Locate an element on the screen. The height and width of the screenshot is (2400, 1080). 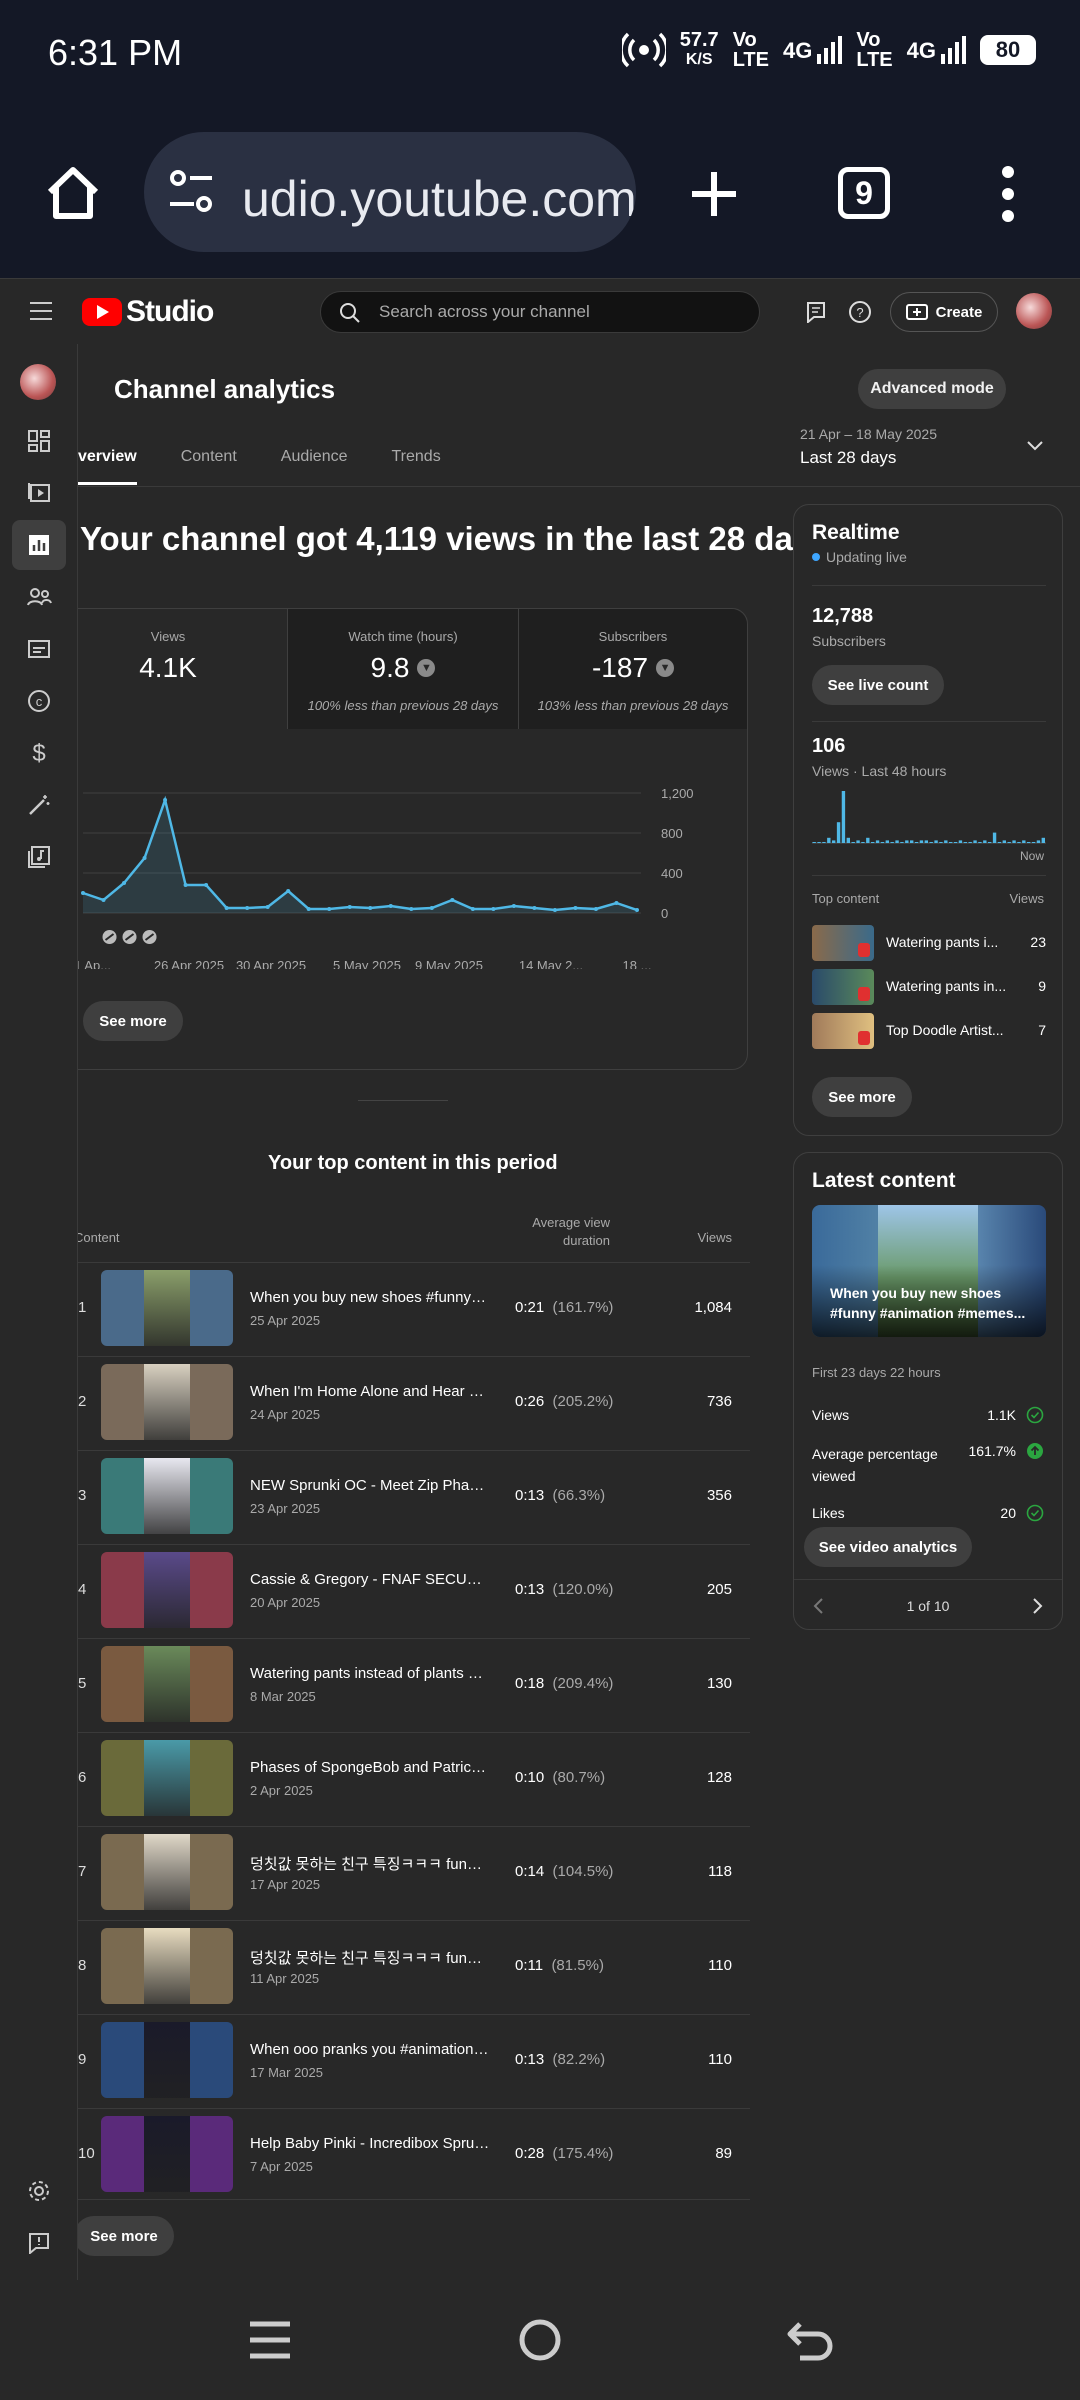
chevron-down-icon is located at coordinates (1035, 446).